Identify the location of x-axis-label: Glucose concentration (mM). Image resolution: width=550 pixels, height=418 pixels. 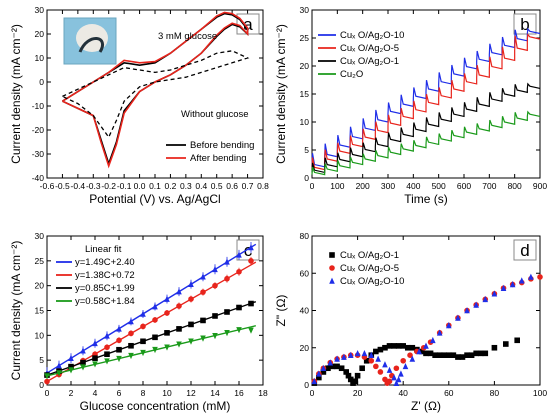
(155, 406).